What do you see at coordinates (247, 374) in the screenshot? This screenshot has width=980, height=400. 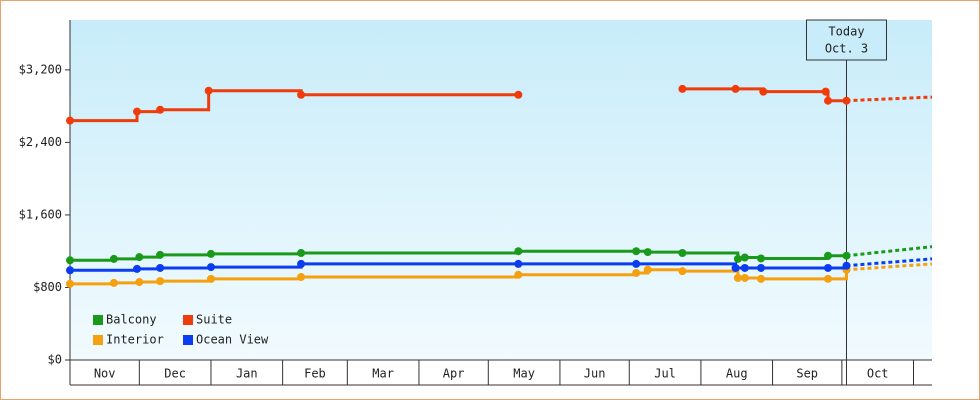 I see `x-tick-label: Jan` at bounding box center [247, 374].